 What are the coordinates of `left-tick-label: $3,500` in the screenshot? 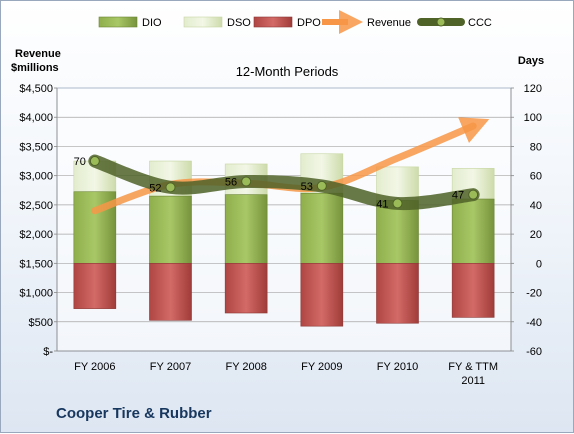 It's located at (36, 147).